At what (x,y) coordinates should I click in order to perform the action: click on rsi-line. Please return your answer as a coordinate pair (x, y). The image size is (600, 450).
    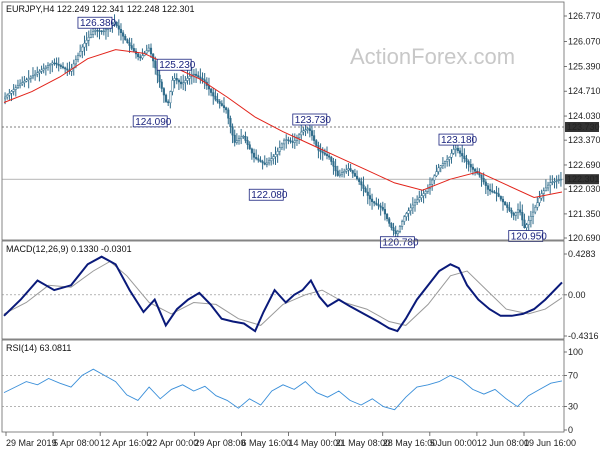
    Looking at the image, I should click on (283, 389).